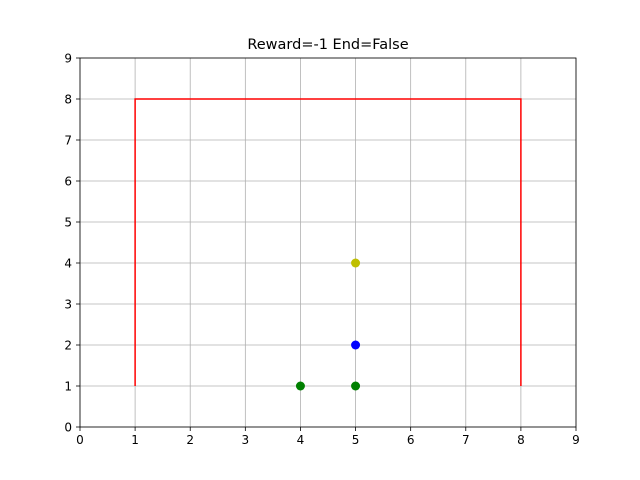 The height and width of the screenshot is (480, 640). I want to click on y-tick-label: 7, so click(68, 141).